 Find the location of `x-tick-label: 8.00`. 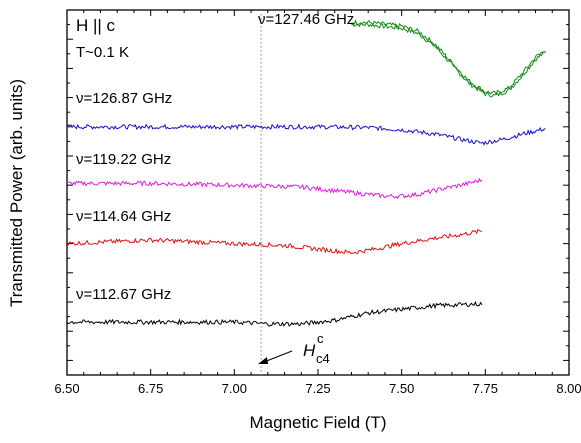

x-tick-label: 8.00 is located at coordinates (568, 388).